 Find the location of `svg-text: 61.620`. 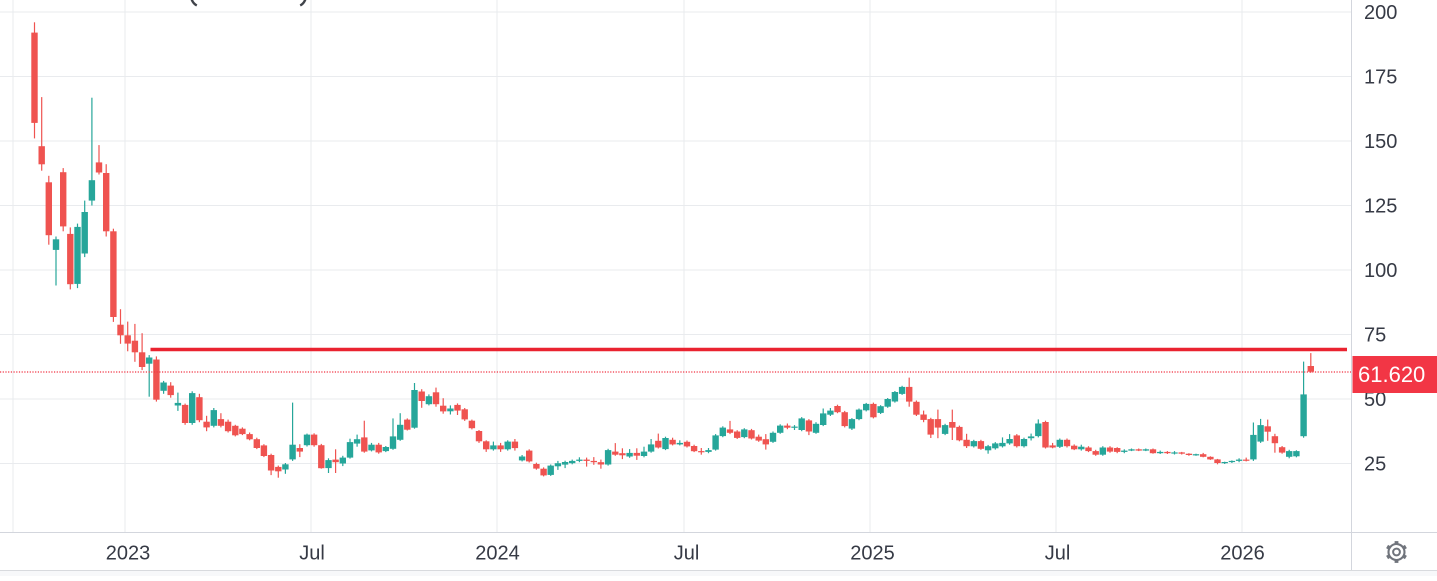

svg-text: 61.620 is located at coordinates (1391, 374).